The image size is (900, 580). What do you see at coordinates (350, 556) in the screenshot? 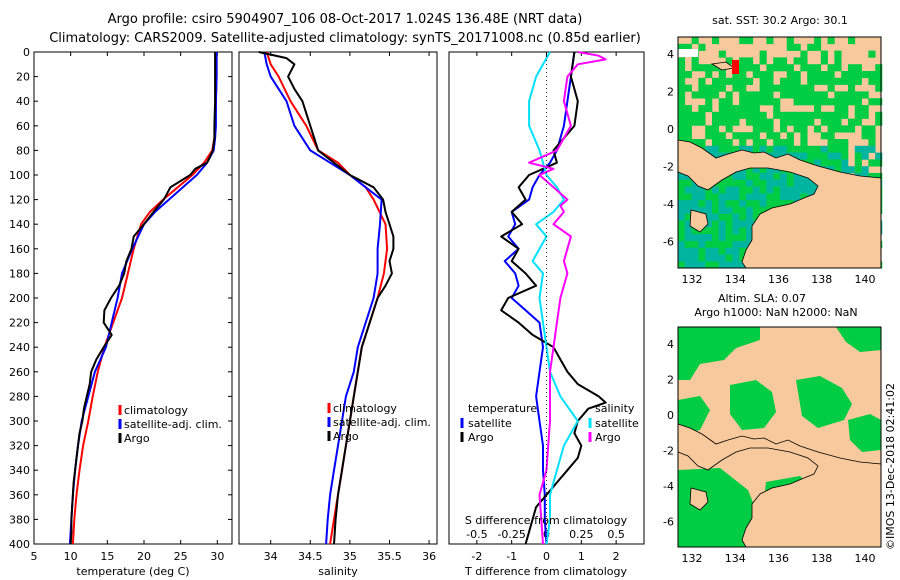
I see `x-tick-label: 35` at bounding box center [350, 556].